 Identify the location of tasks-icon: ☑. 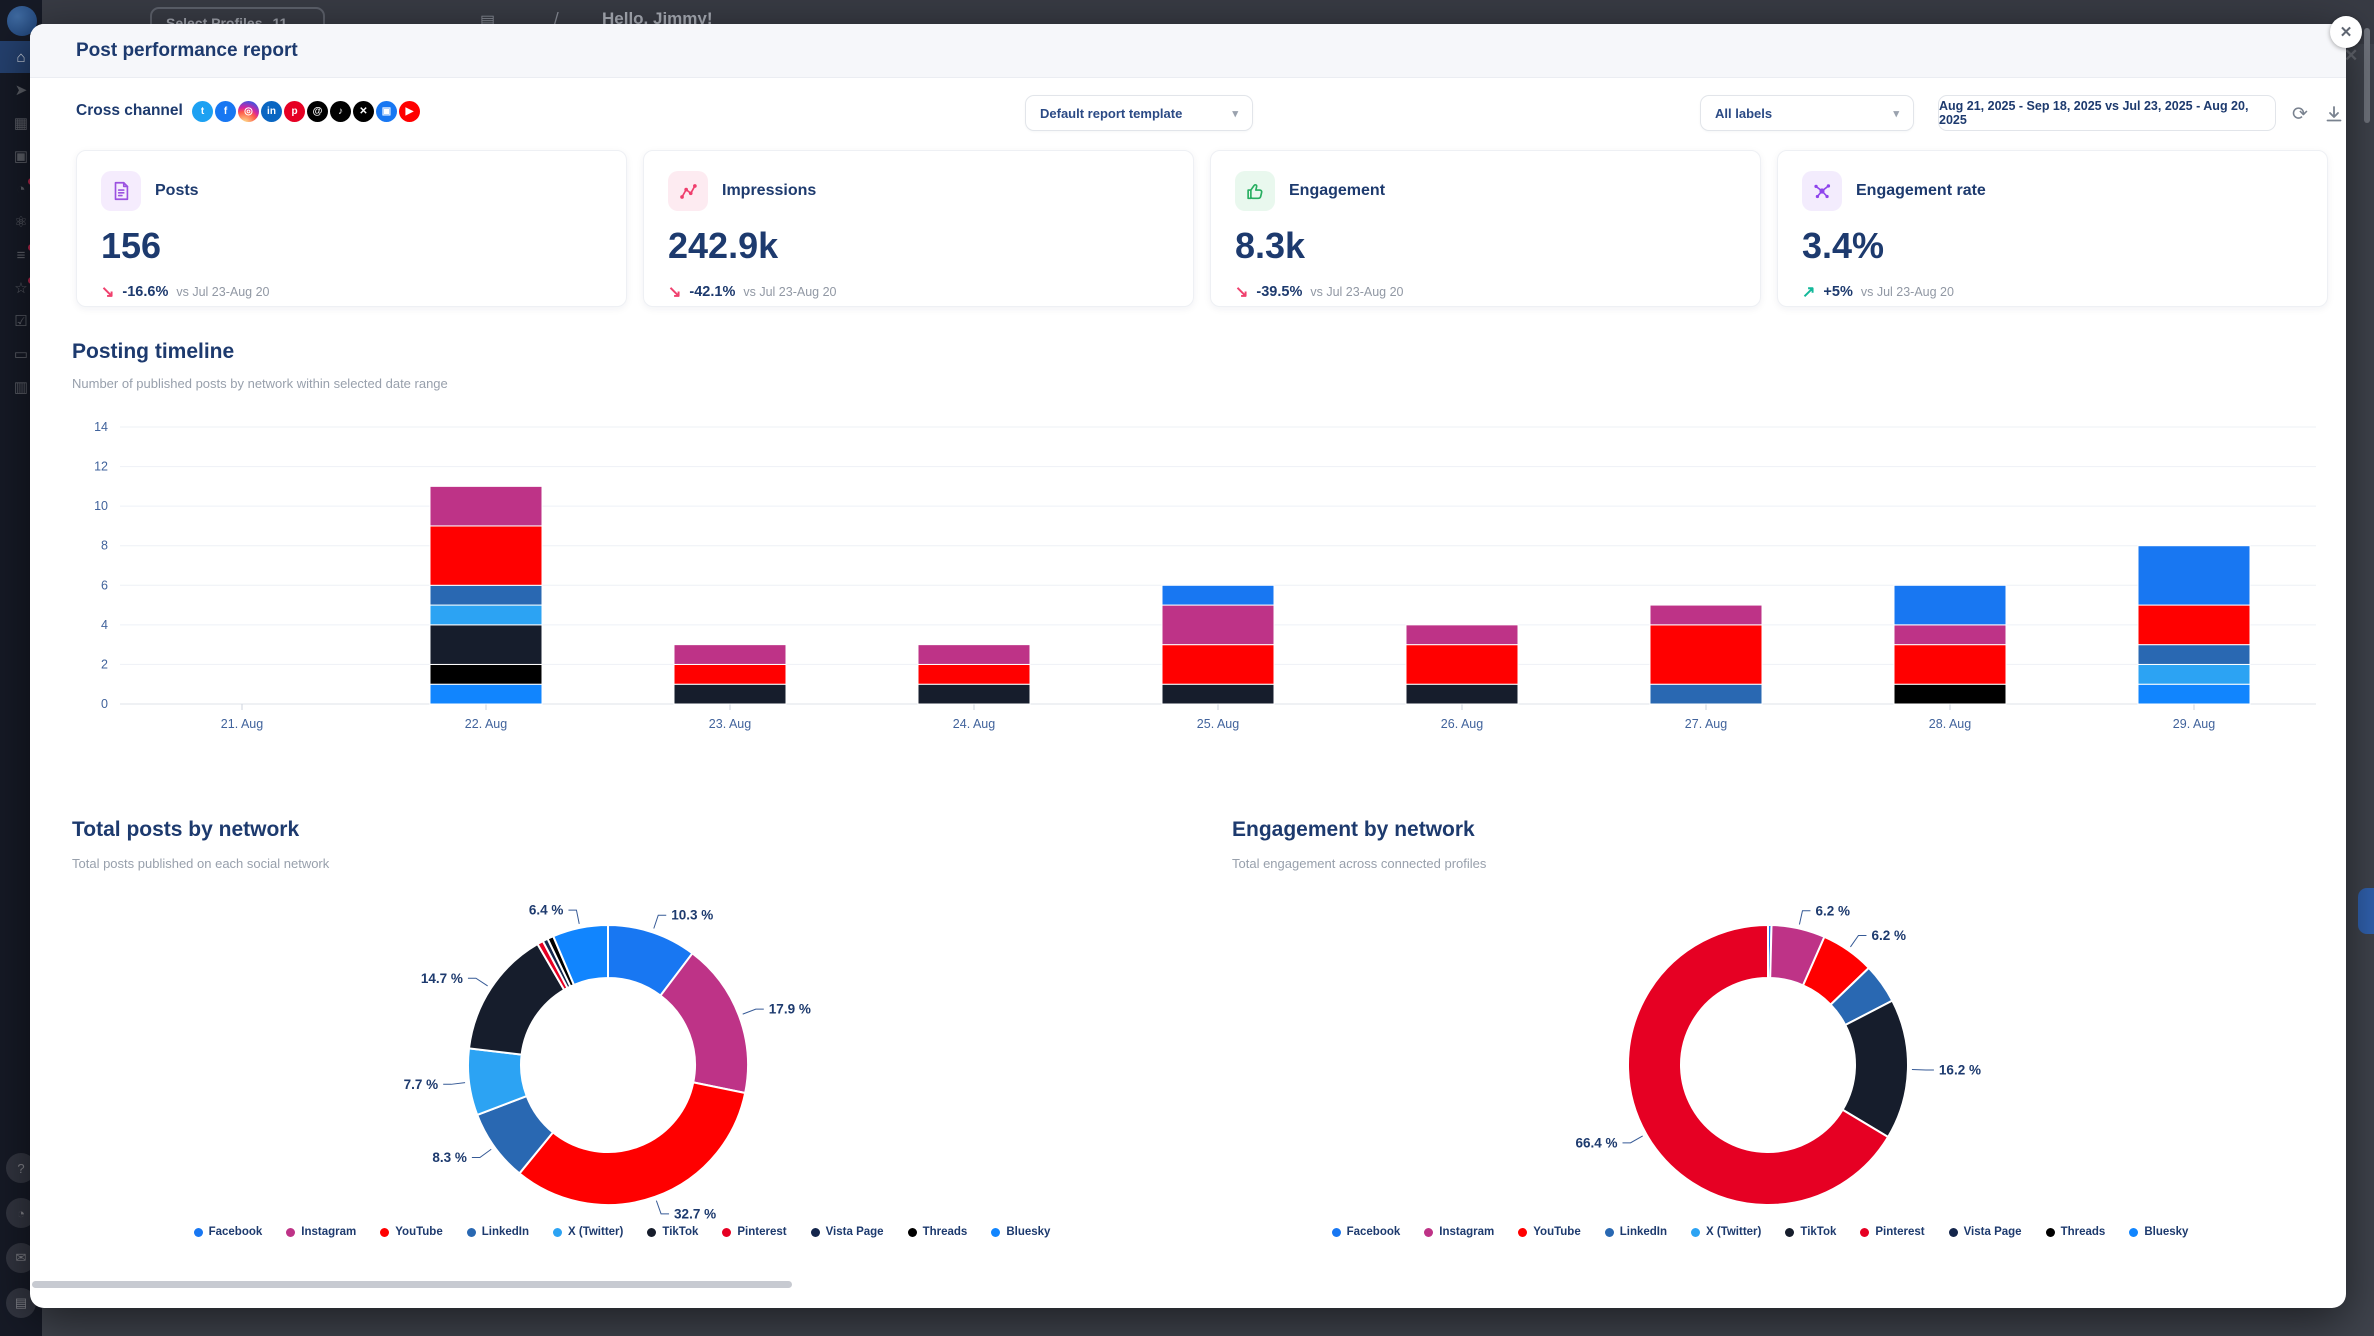
(21, 321).